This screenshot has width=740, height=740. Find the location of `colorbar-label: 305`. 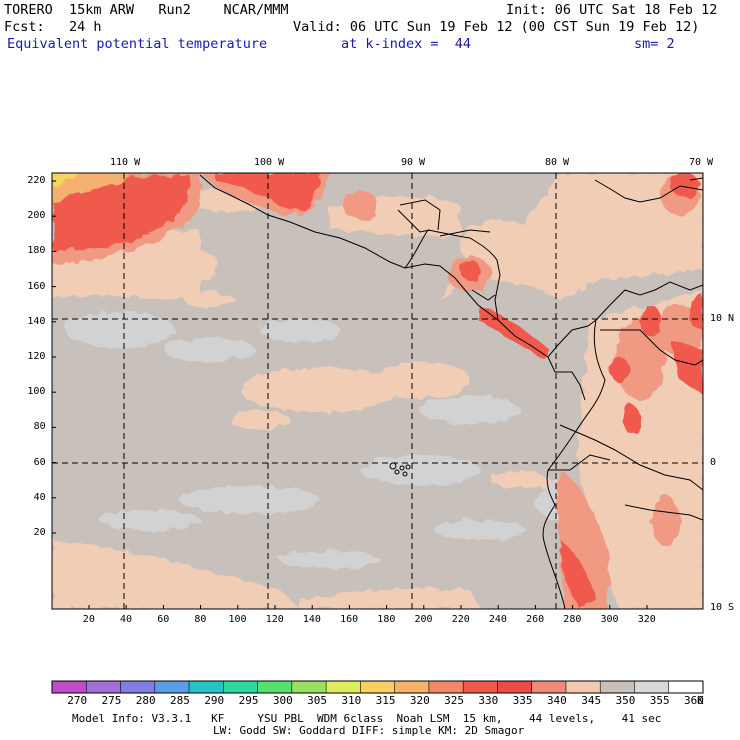

colorbar-label: 305 is located at coordinates (317, 700).